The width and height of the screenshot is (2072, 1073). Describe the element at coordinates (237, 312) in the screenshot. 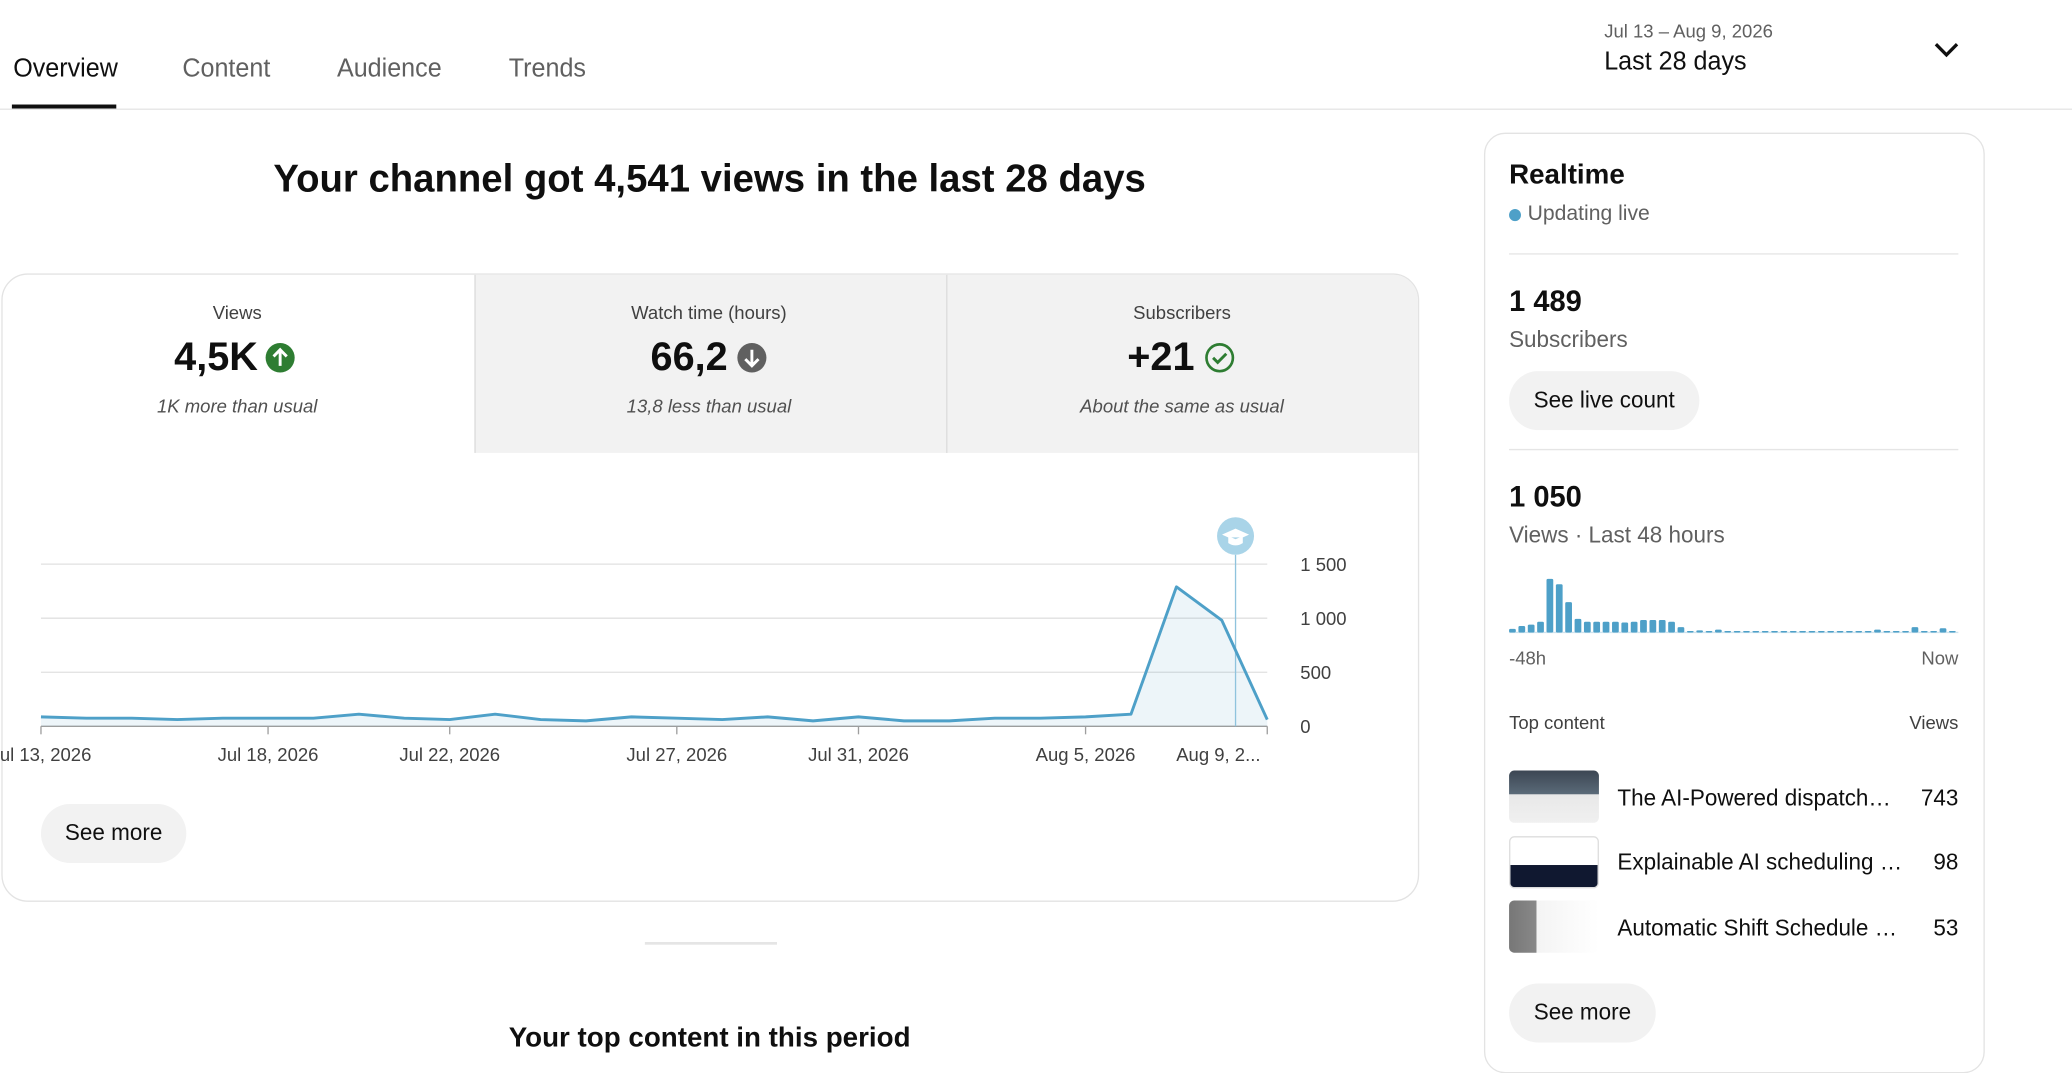

I see `metric-label: Views` at that location.